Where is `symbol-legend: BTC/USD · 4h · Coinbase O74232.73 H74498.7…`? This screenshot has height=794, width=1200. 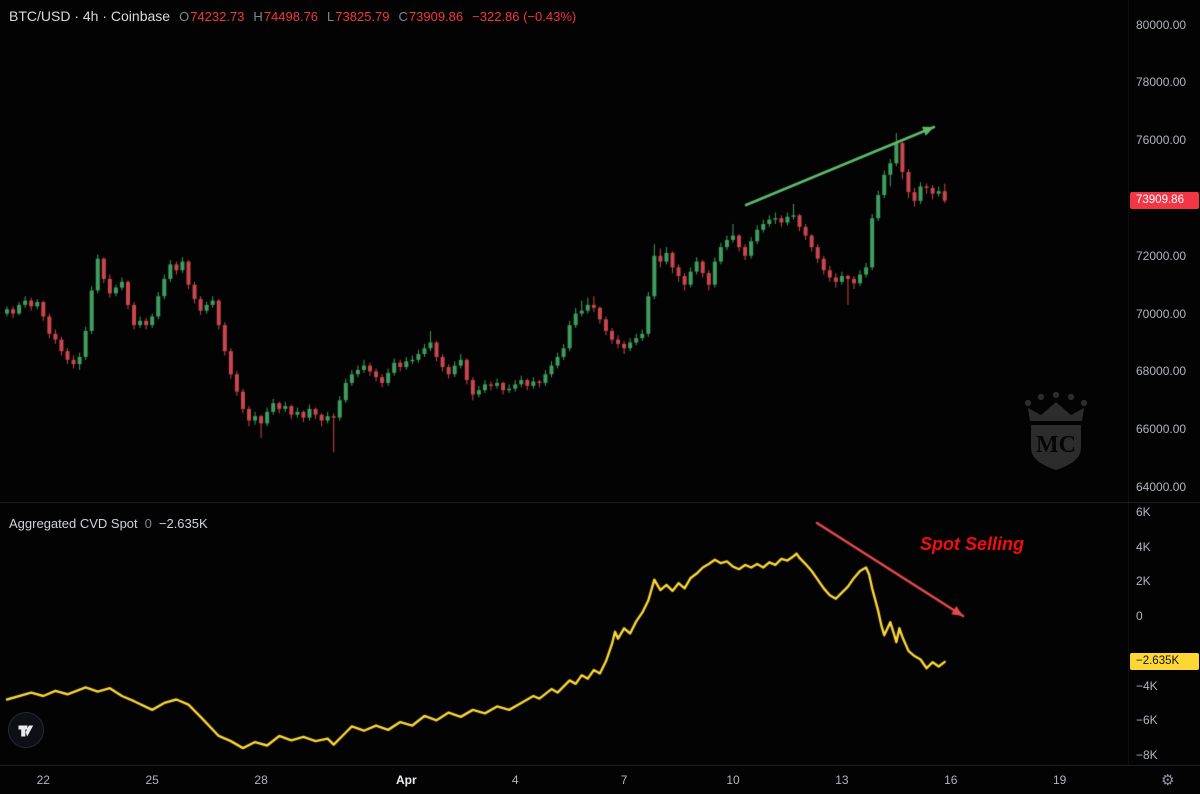
symbol-legend: BTC/USD · 4h · Coinbase O74232.73 H74498.7… is located at coordinates (292, 16).